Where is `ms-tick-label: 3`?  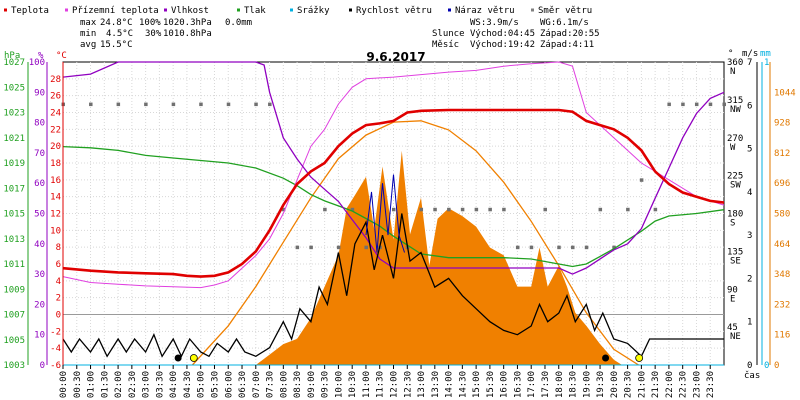 ms-tick-label: 3 is located at coordinates (749, 236).